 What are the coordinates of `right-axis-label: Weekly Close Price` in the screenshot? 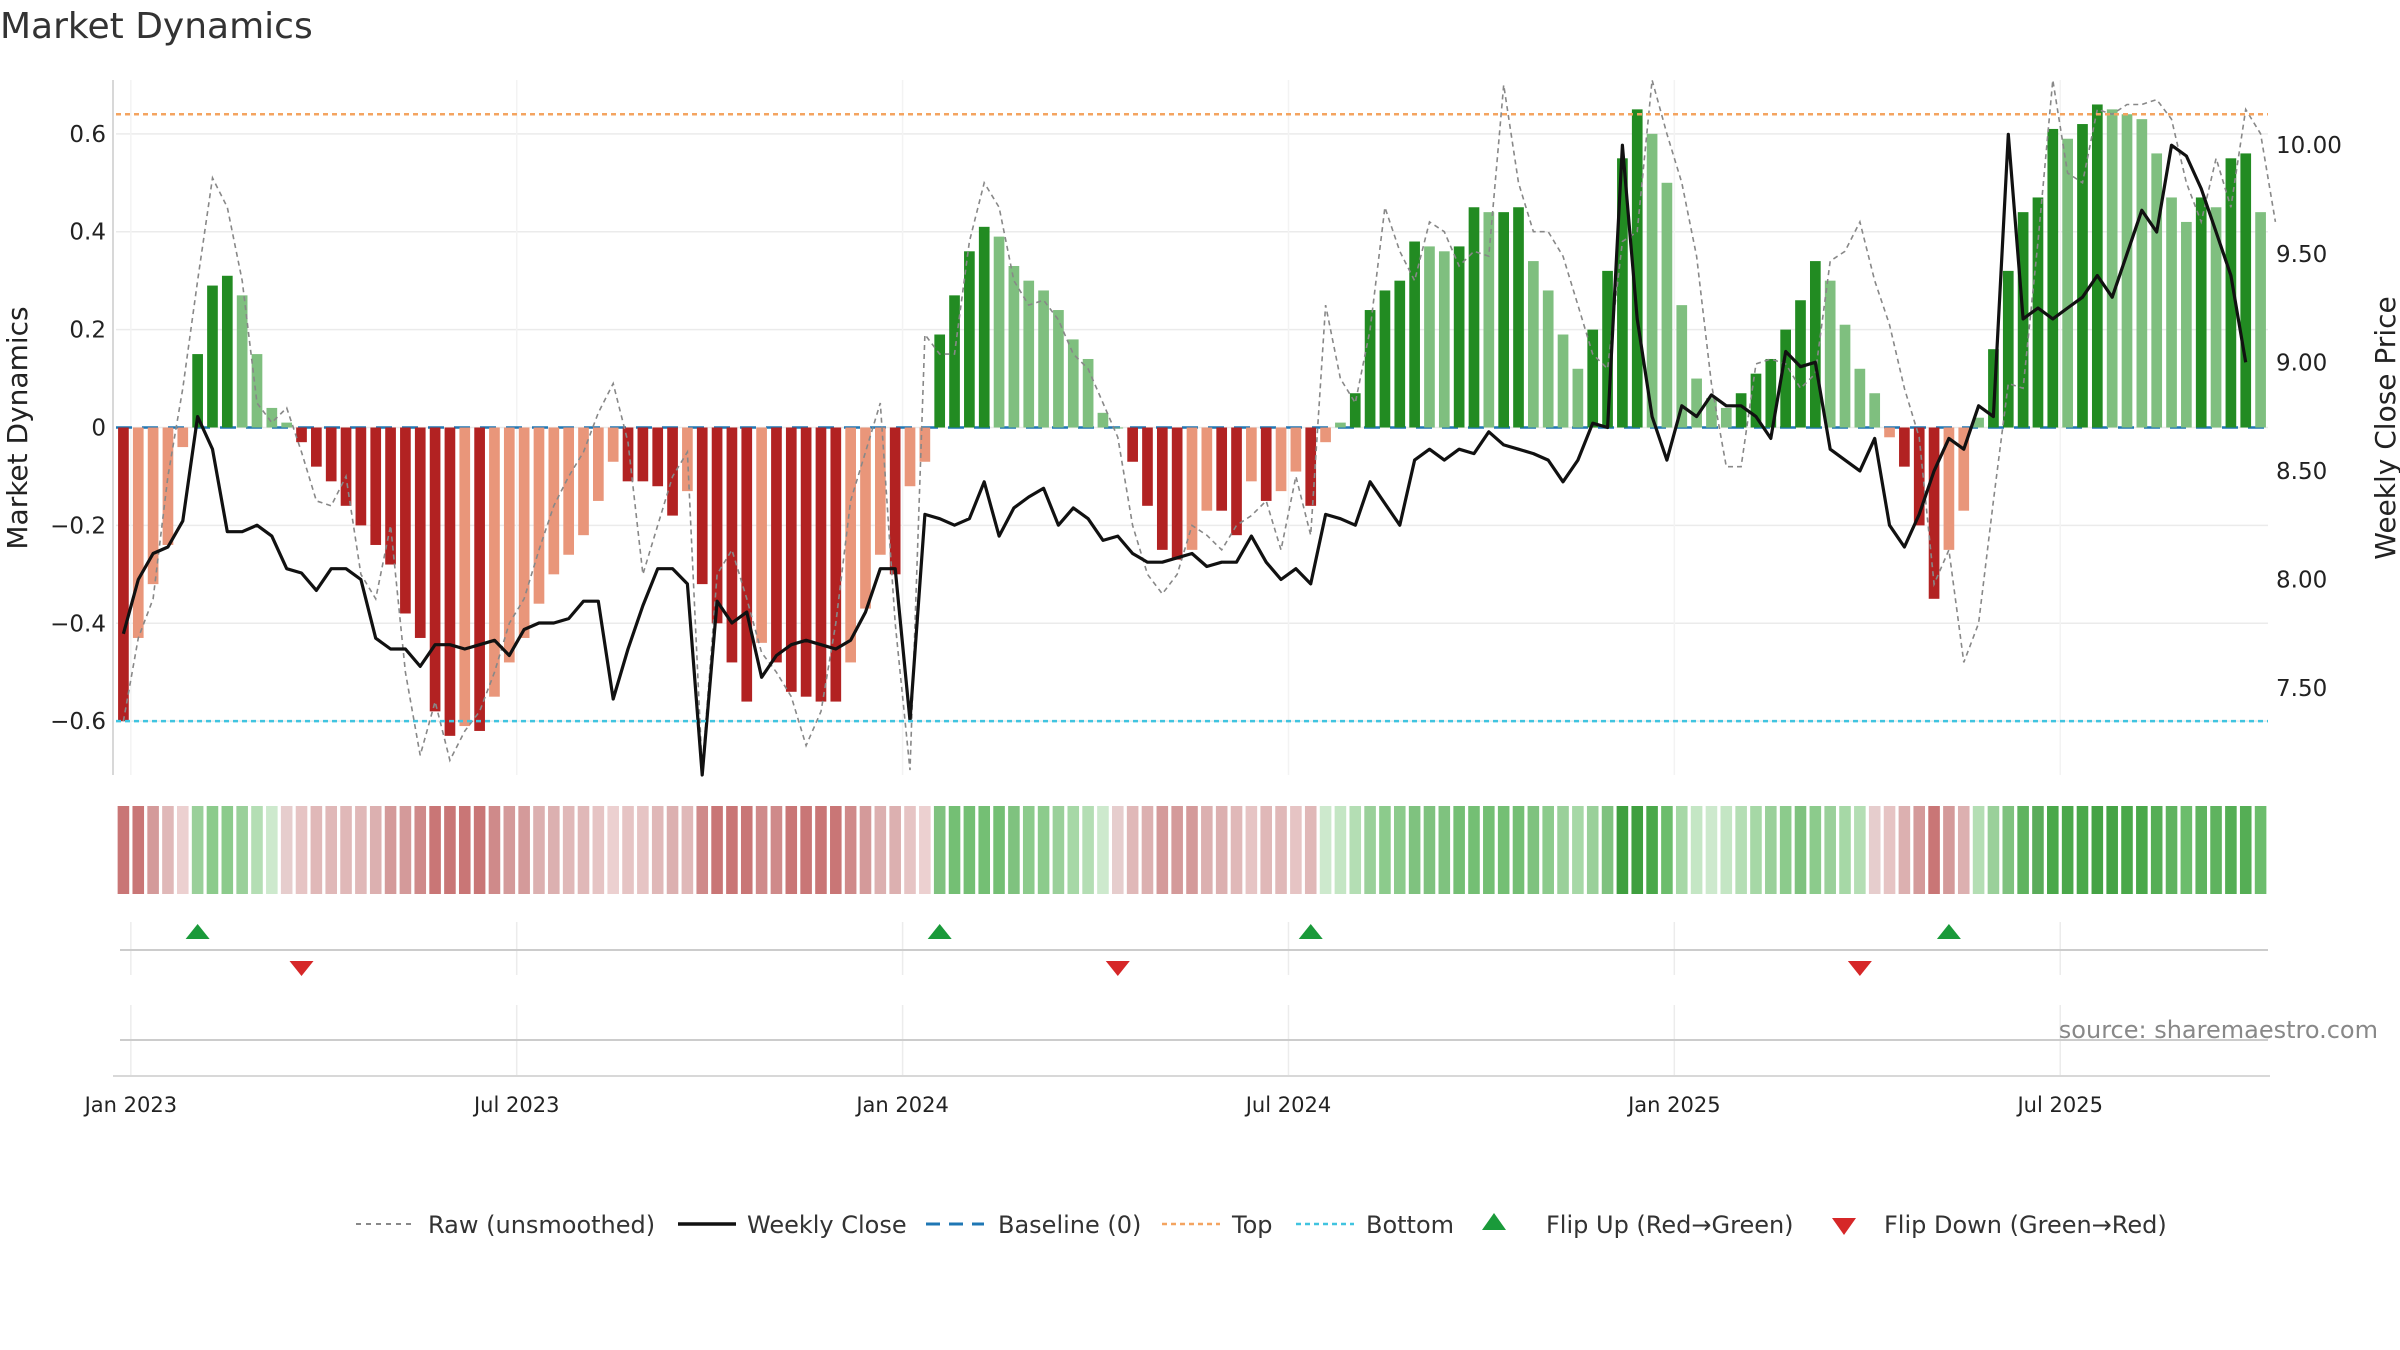 It's located at (2384, 427).